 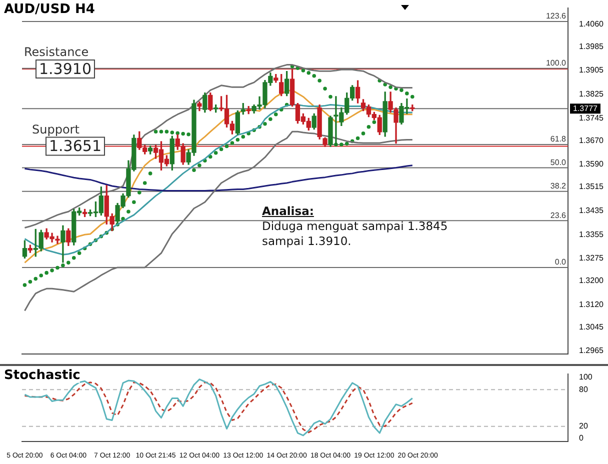 What do you see at coordinates (591, 351) in the screenshot?
I see `y-tick-label: 1.2965` at bounding box center [591, 351].